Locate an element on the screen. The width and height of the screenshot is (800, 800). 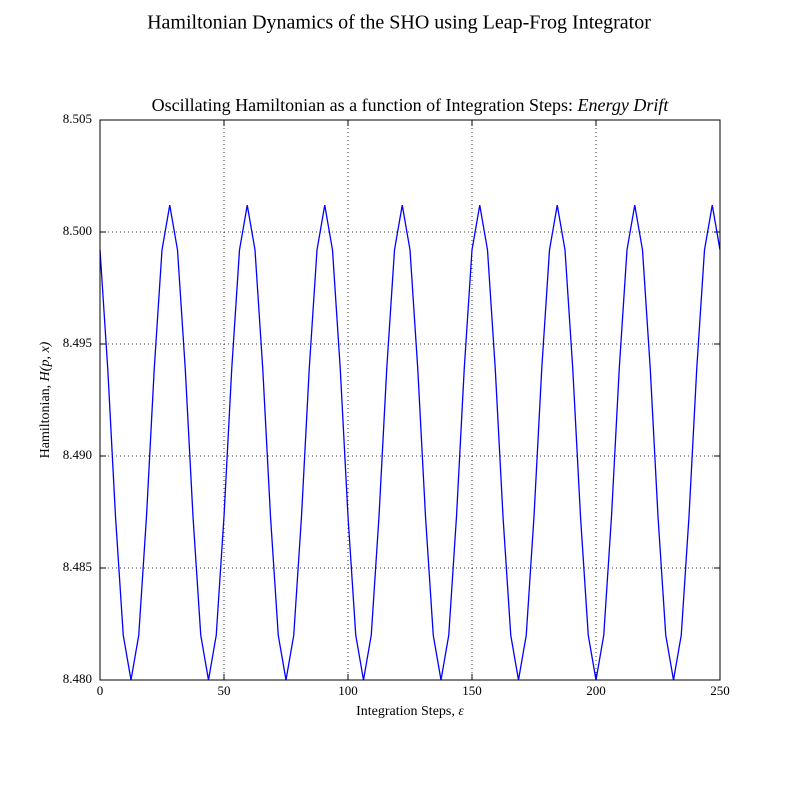
y-tick-label: 8.490 is located at coordinates (77, 454).